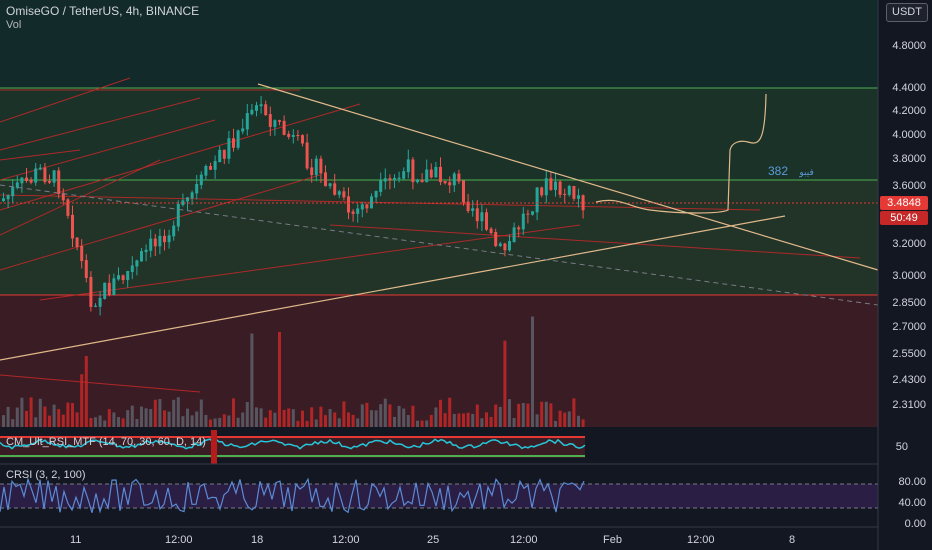 This screenshot has height=550, width=932. I want to click on price-axis-label: 3.2000, so click(909, 244).